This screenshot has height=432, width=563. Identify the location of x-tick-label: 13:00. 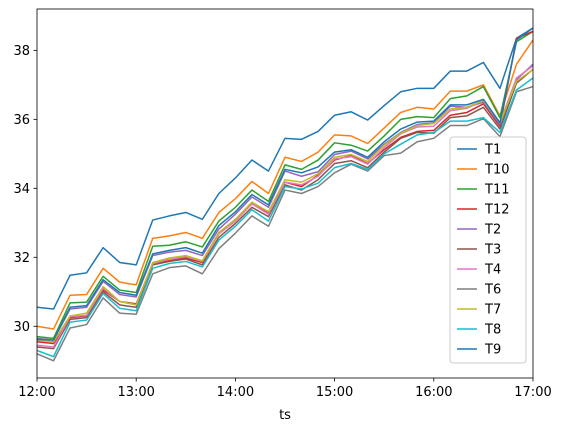
(135, 392).